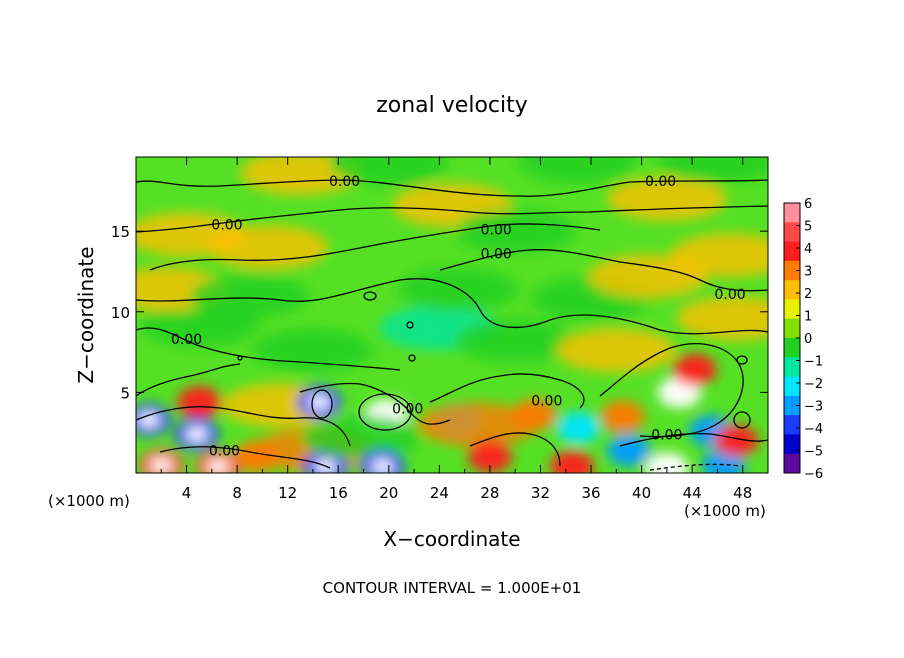  Describe the element at coordinates (803, 339) in the screenshot. I see `colorbar: 6 5 4 3 2 1 0 −1 −2 −3 −4 −5 −6` at that location.